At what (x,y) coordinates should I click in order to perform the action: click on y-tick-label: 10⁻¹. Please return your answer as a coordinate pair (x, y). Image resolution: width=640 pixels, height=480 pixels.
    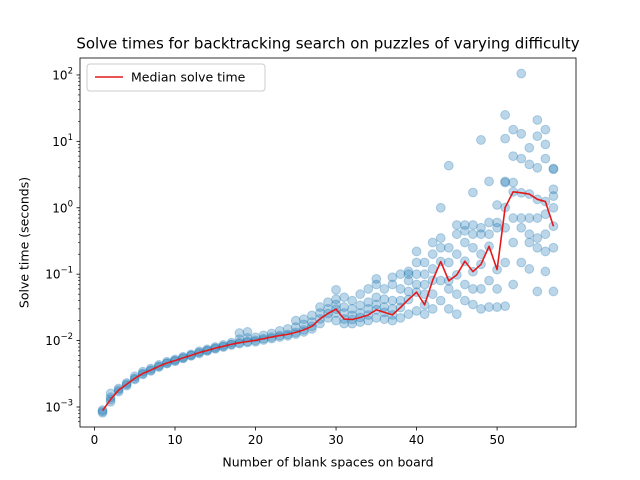
    Looking at the image, I should click on (59, 274).